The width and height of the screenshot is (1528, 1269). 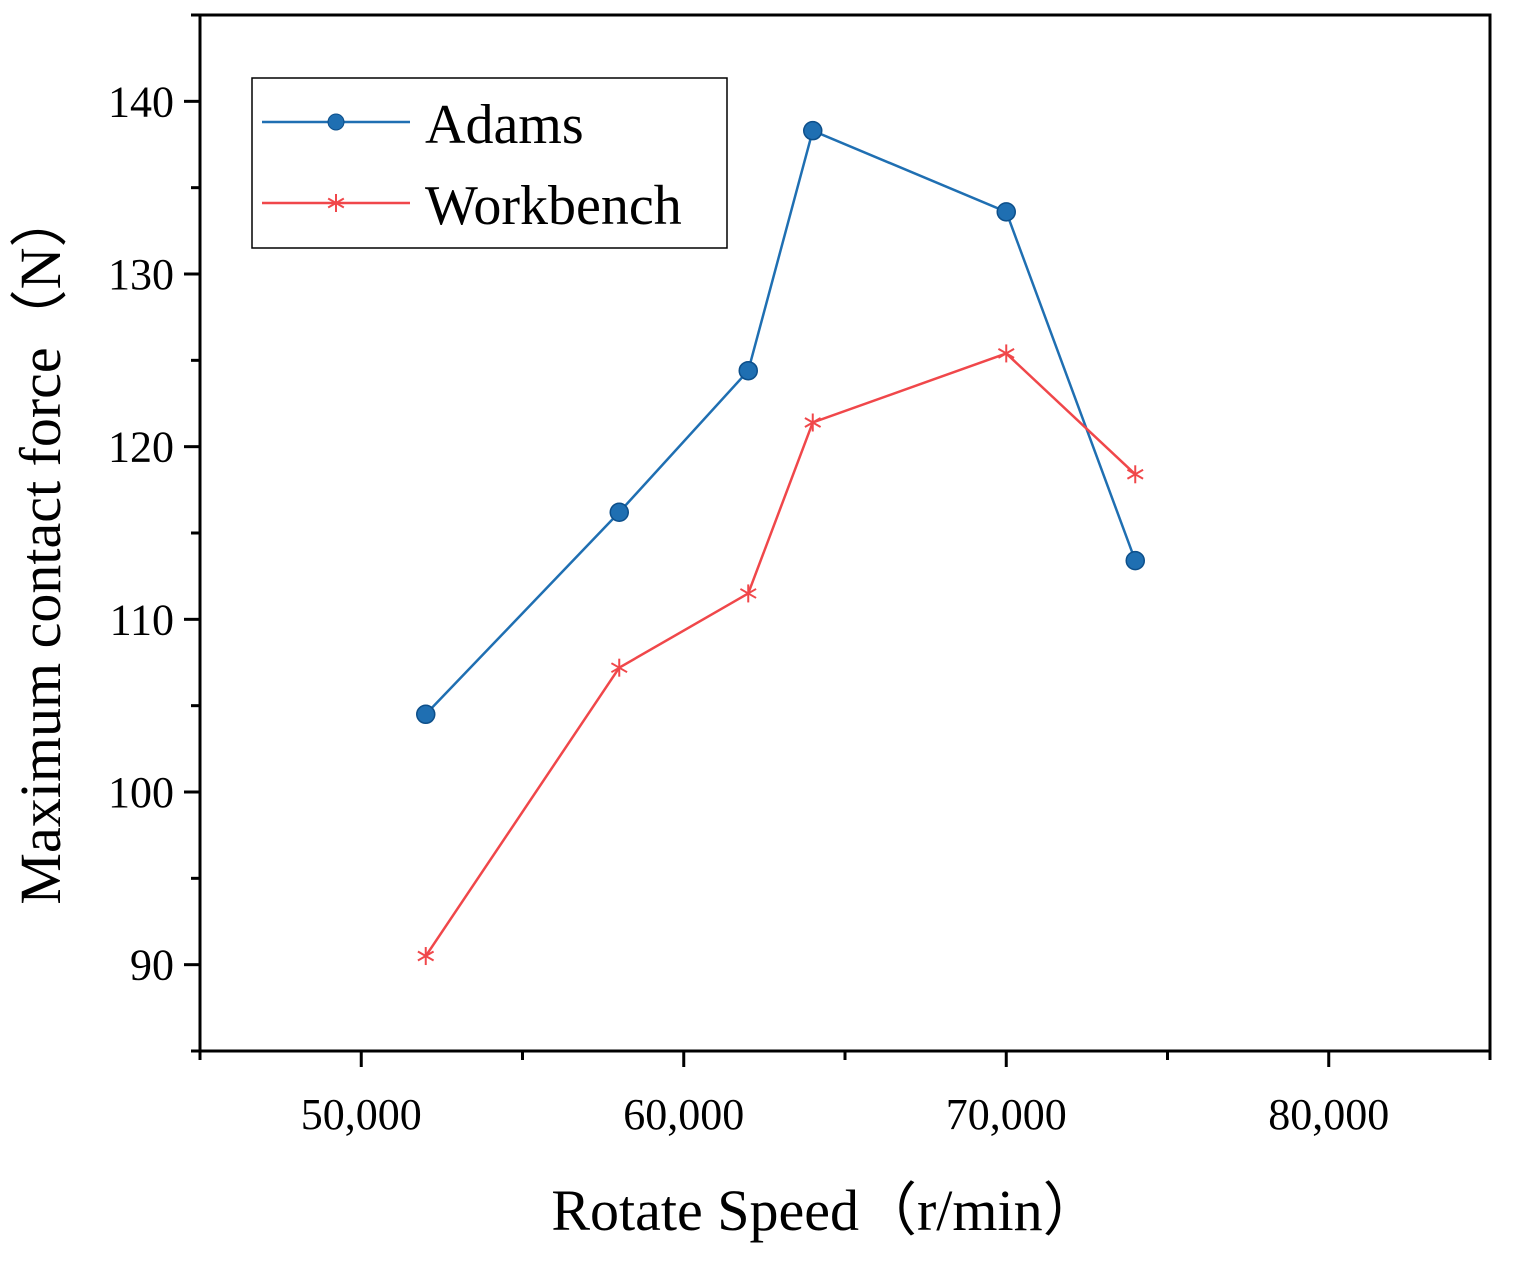 I want to click on legend-asterisk, so click(x=336, y=203).